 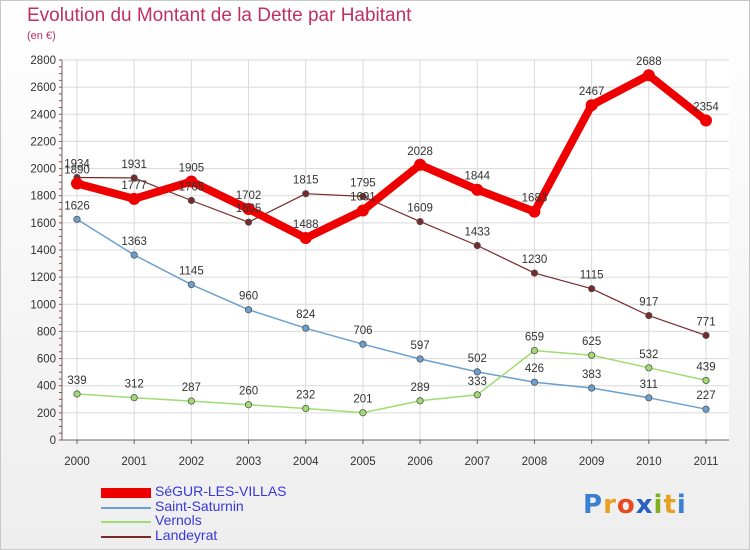 I want to click on y-tick-label: 0, so click(x=53, y=441).